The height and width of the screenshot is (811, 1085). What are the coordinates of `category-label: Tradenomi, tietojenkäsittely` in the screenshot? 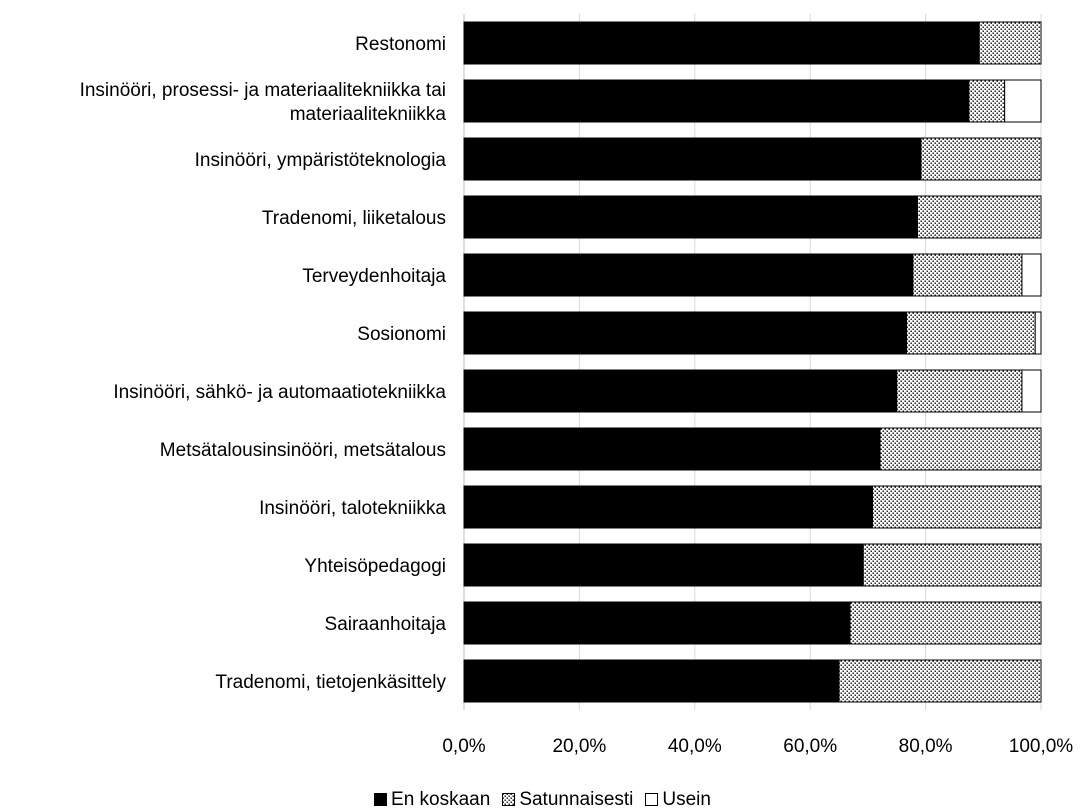 It's located at (330, 682).